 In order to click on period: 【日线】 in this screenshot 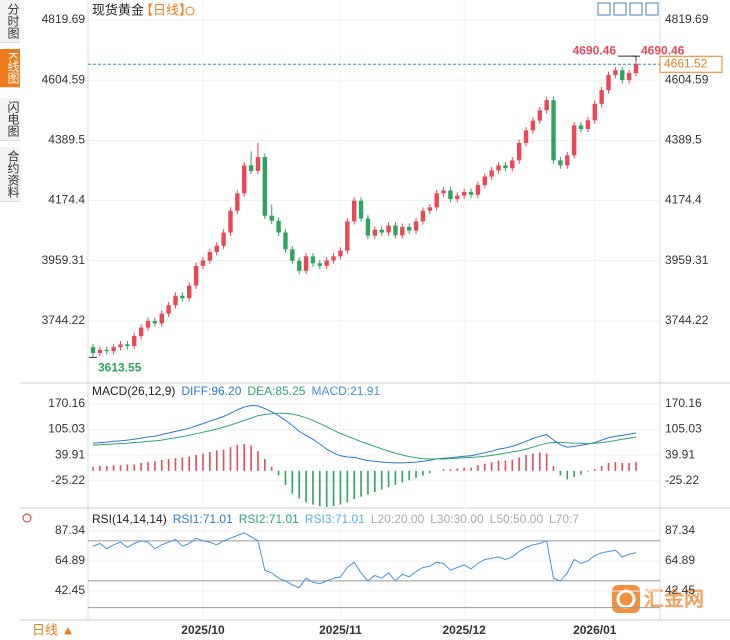, I will do `click(166, 9)`.